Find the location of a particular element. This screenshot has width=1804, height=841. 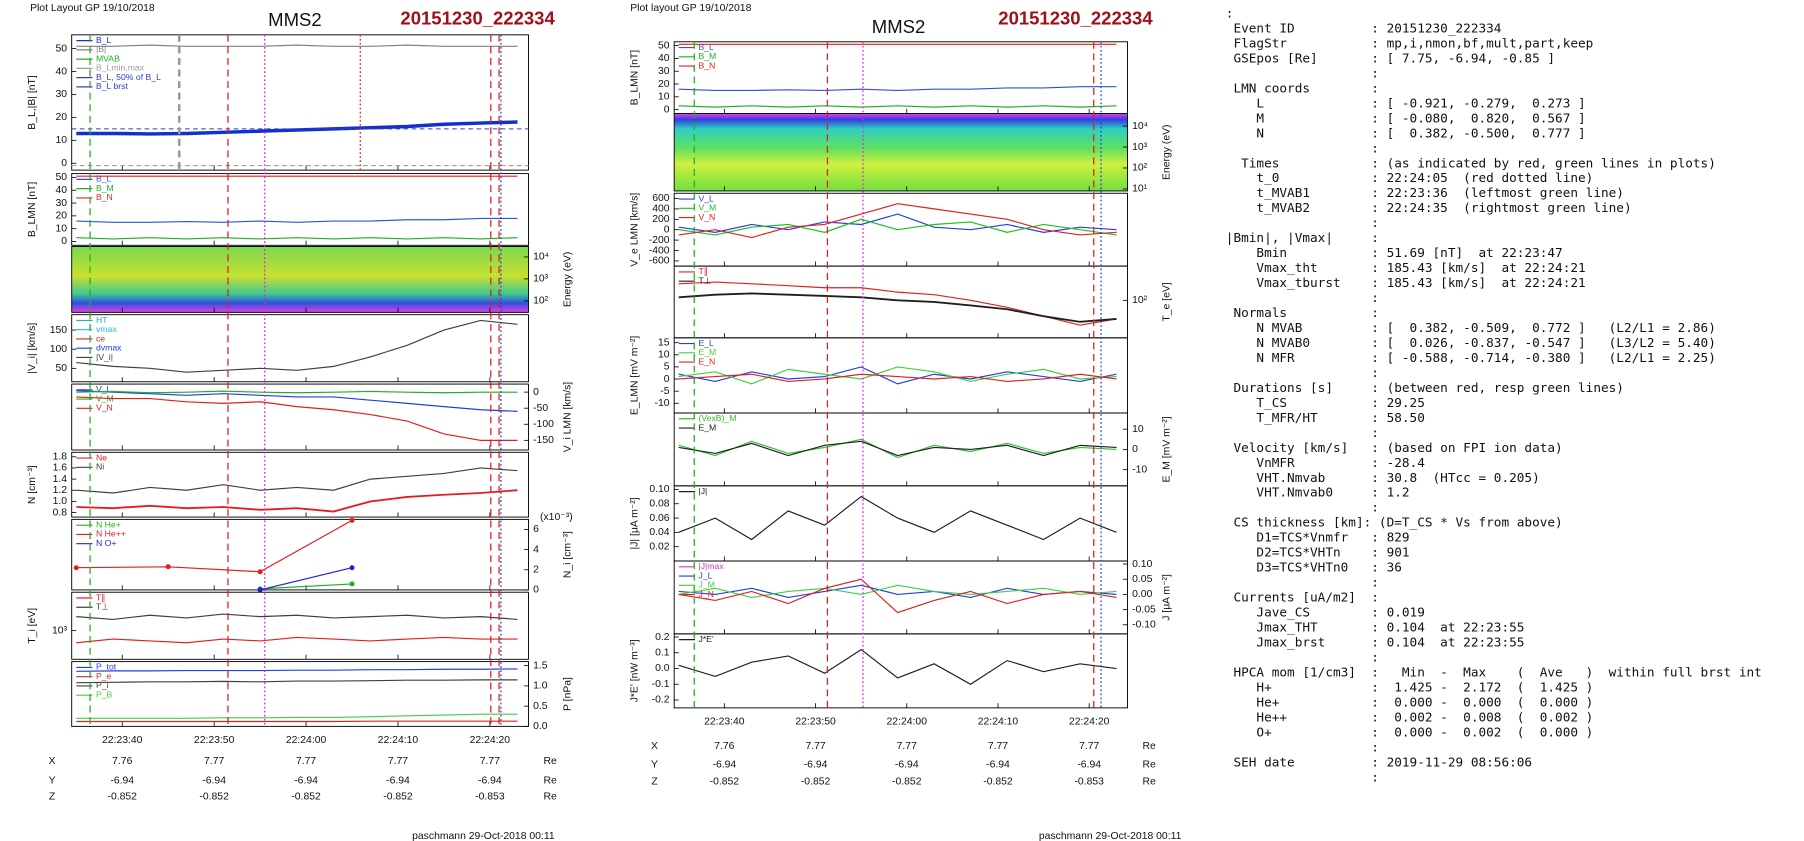

y-tick-label: 0.00 is located at coordinates (1142, 594).